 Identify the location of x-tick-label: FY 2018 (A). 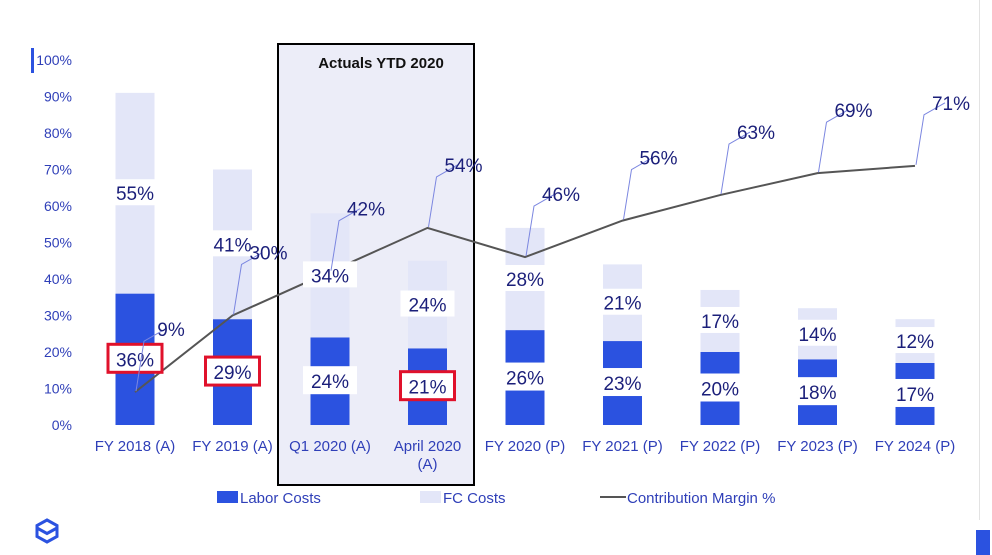
(135, 446).